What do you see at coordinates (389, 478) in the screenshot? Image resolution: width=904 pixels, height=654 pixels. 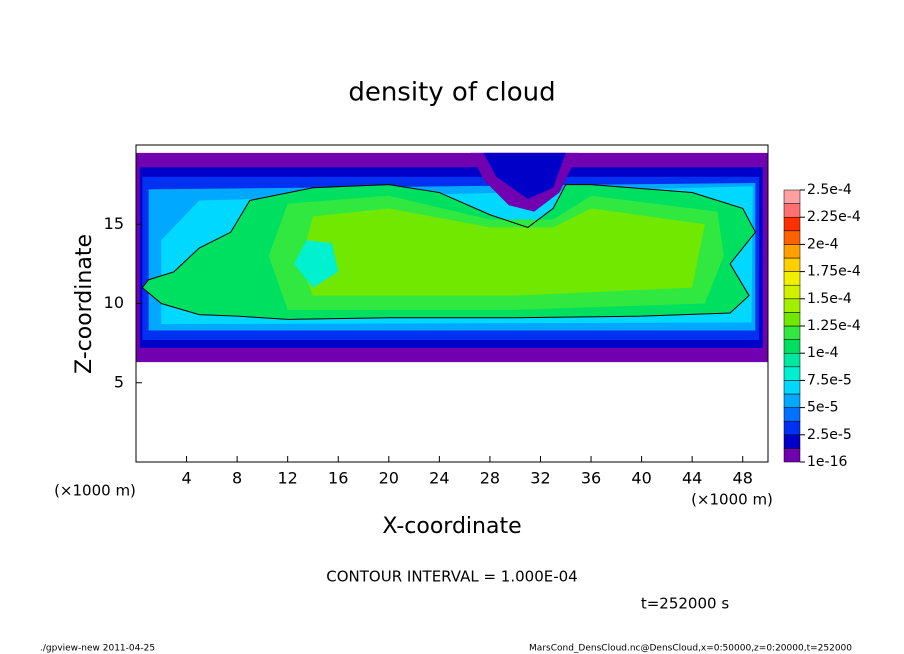 I see `x-tick-label: 20` at bounding box center [389, 478].